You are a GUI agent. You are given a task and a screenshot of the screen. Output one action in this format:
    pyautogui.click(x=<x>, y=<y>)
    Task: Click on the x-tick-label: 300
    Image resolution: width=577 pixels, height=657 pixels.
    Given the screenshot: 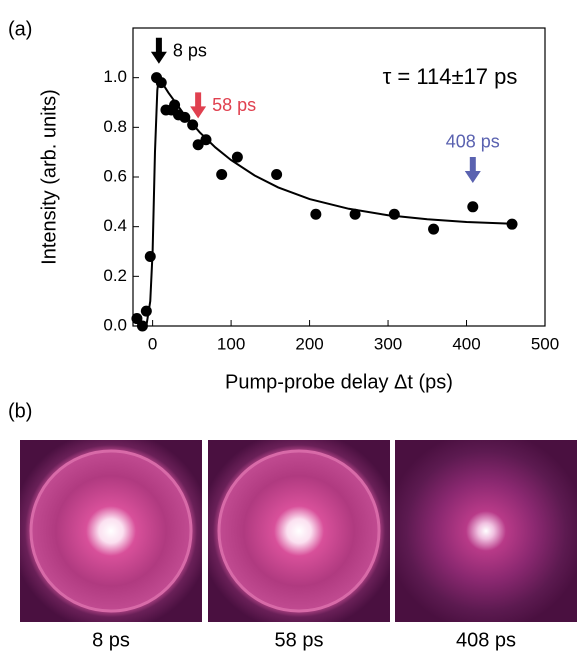 What is the action you would take?
    pyautogui.click(x=388, y=343)
    